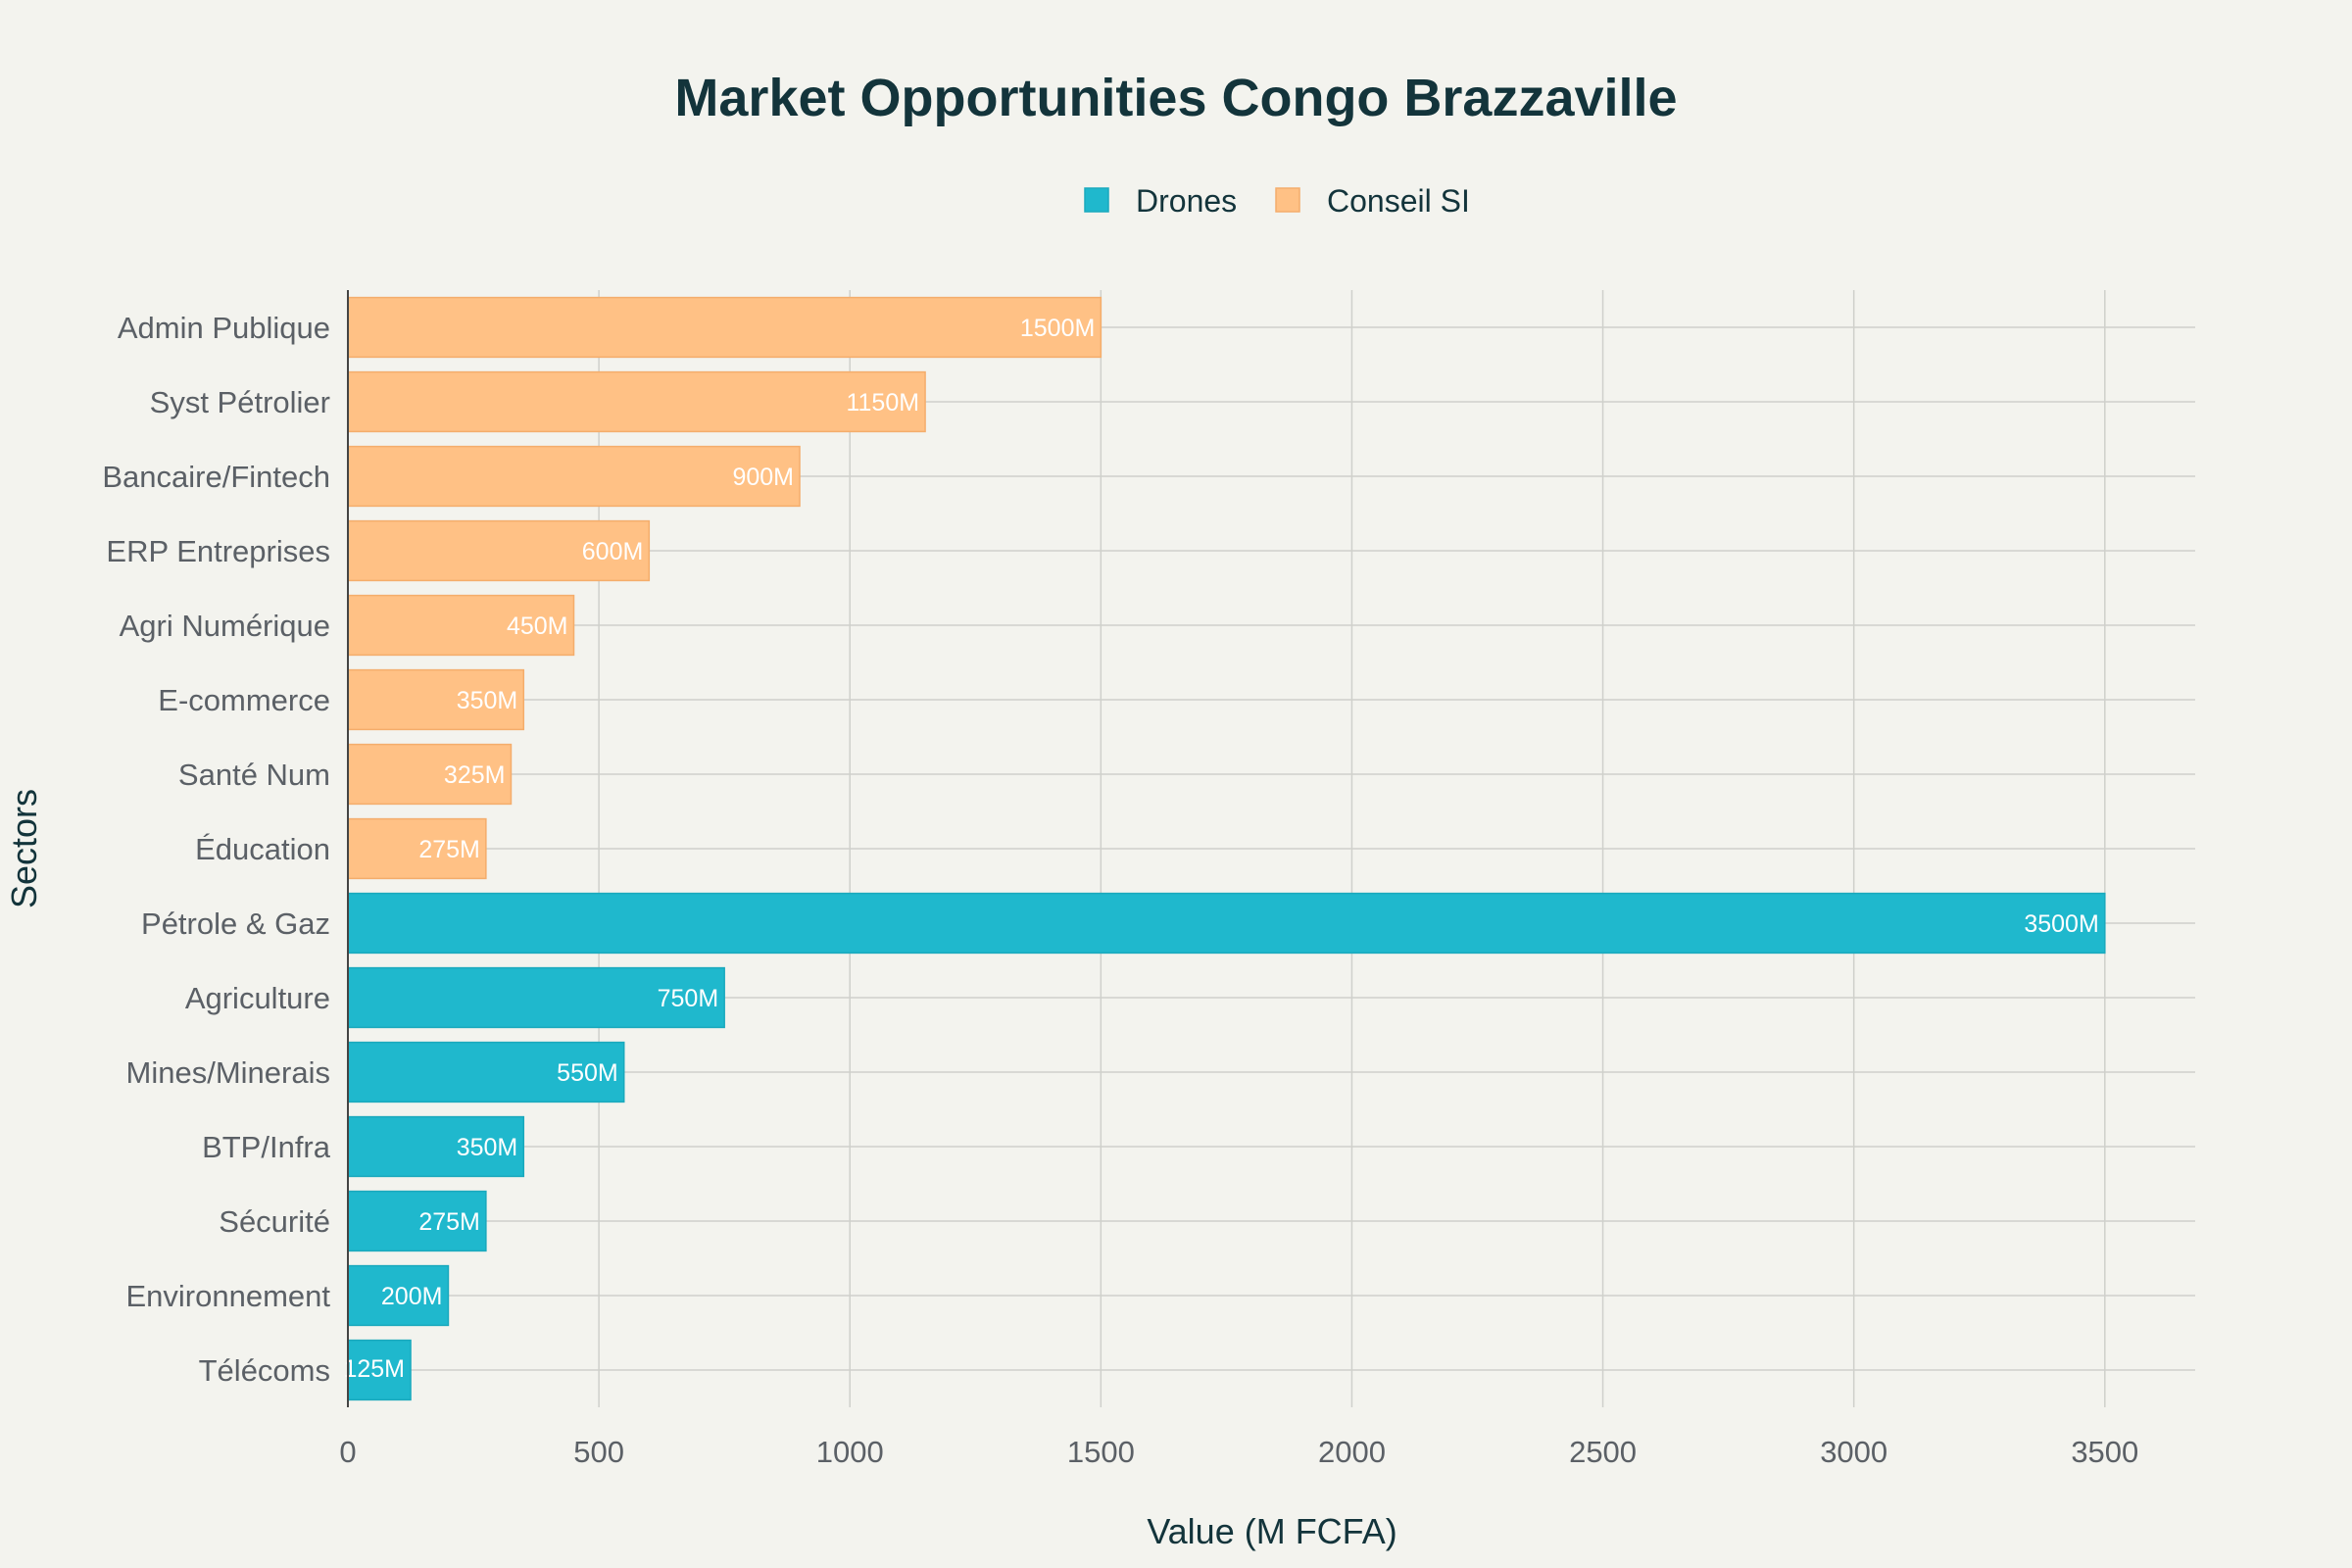  What do you see at coordinates (254, 775) in the screenshot?
I see `y-tick-label: Santé Num` at bounding box center [254, 775].